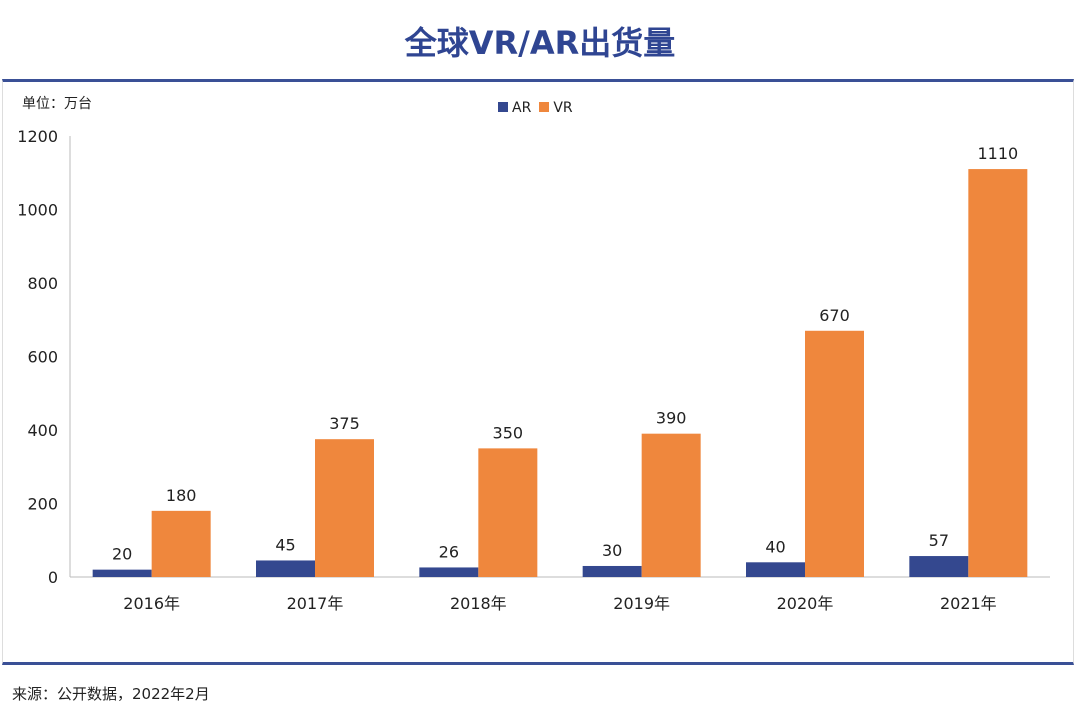 This screenshot has height=713, width=1080. I want to click on data-label-vr: 180, so click(181, 495).